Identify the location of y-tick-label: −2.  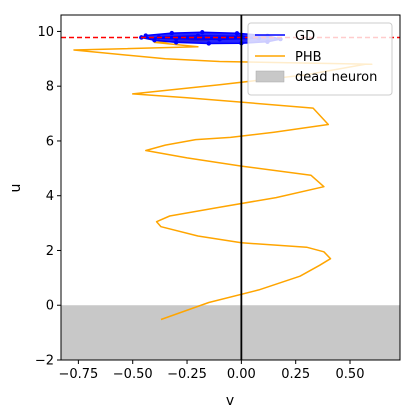
(44, 361).